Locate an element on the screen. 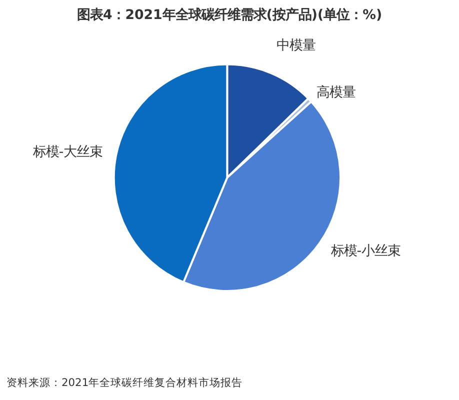 The width and height of the screenshot is (459, 400). slice-label: 高模量 is located at coordinates (336, 92).